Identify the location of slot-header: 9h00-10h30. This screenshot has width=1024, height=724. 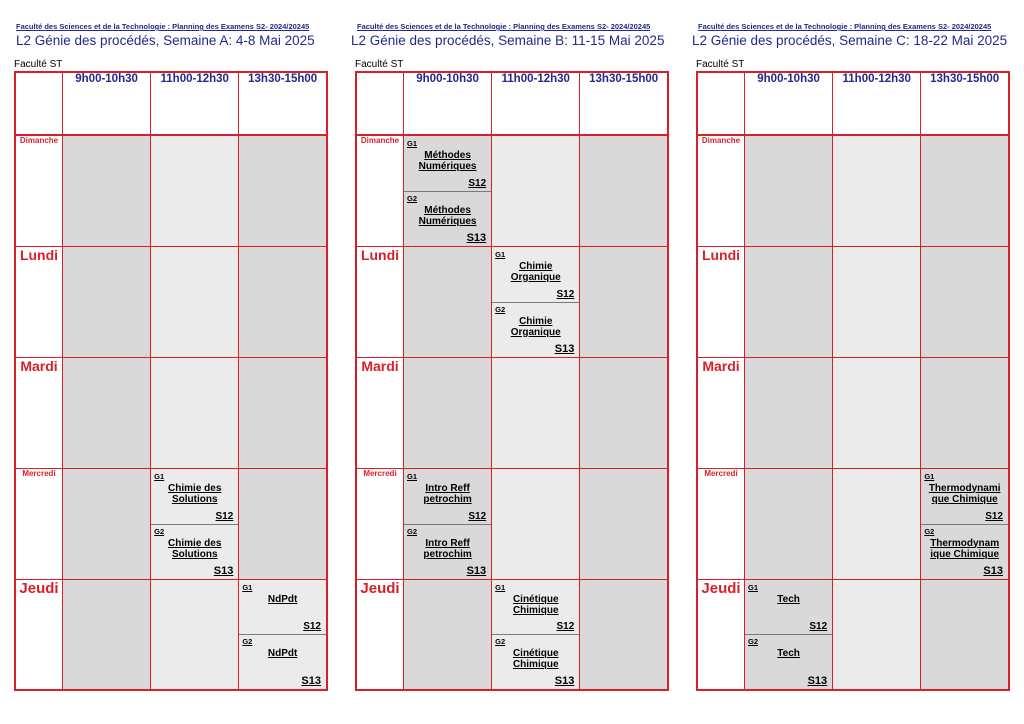
(106, 103).